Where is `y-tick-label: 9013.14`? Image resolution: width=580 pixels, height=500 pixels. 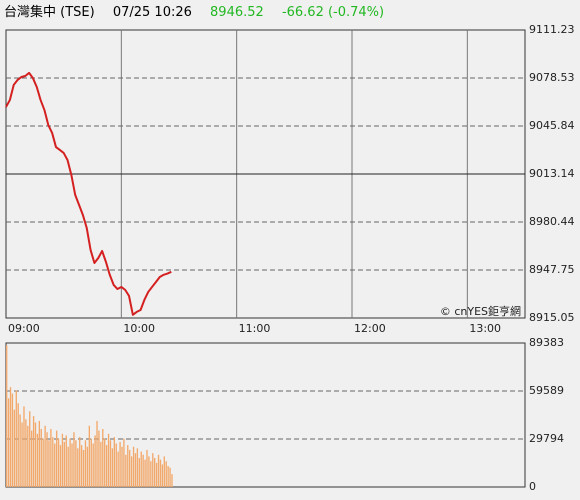
y-tick-label: 9013.14 is located at coordinates (552, 173).